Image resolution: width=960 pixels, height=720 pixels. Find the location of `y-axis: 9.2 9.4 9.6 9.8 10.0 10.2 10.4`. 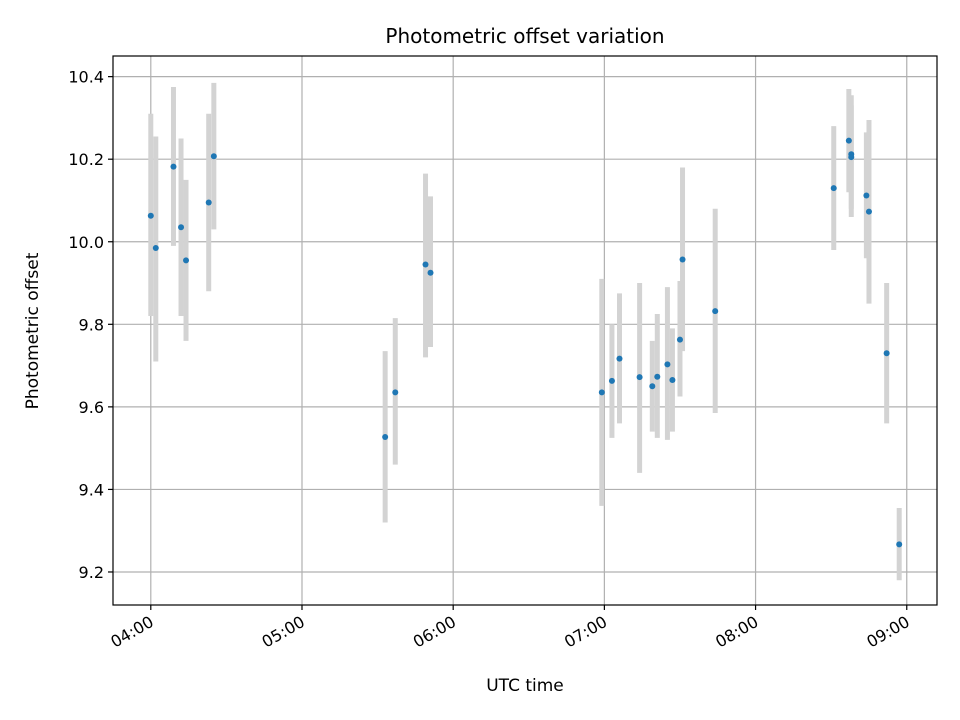

y-axis: 9.2 9.4 9.6 9.8 10.0 10.2 10.4 is located at coordinates (90, 325).